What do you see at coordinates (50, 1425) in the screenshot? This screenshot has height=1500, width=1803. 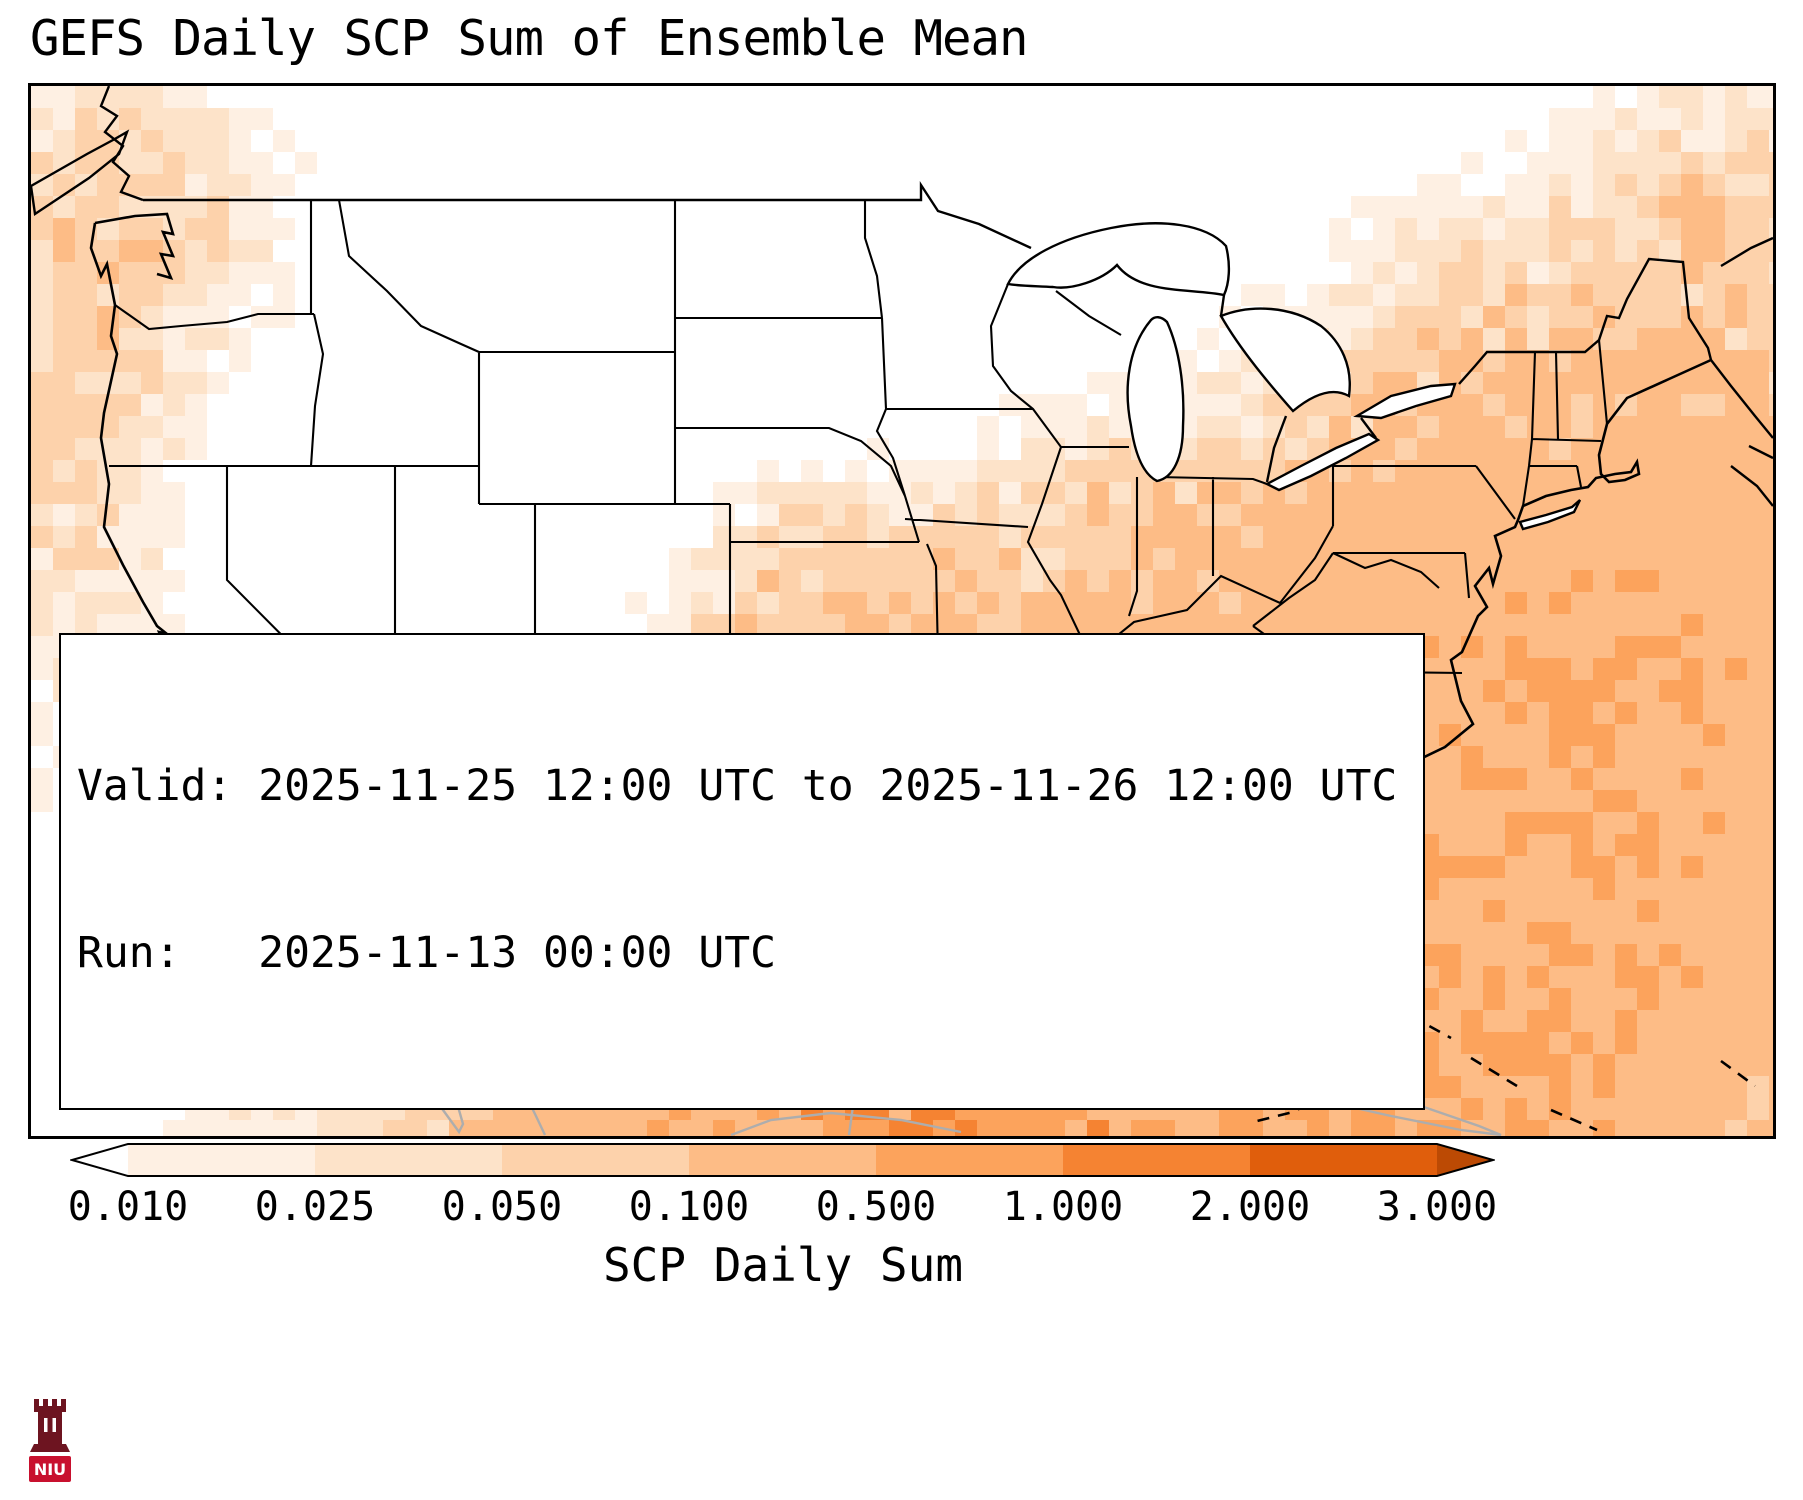 I see `niu-castle-icon` at bounding box center [50, 1425].